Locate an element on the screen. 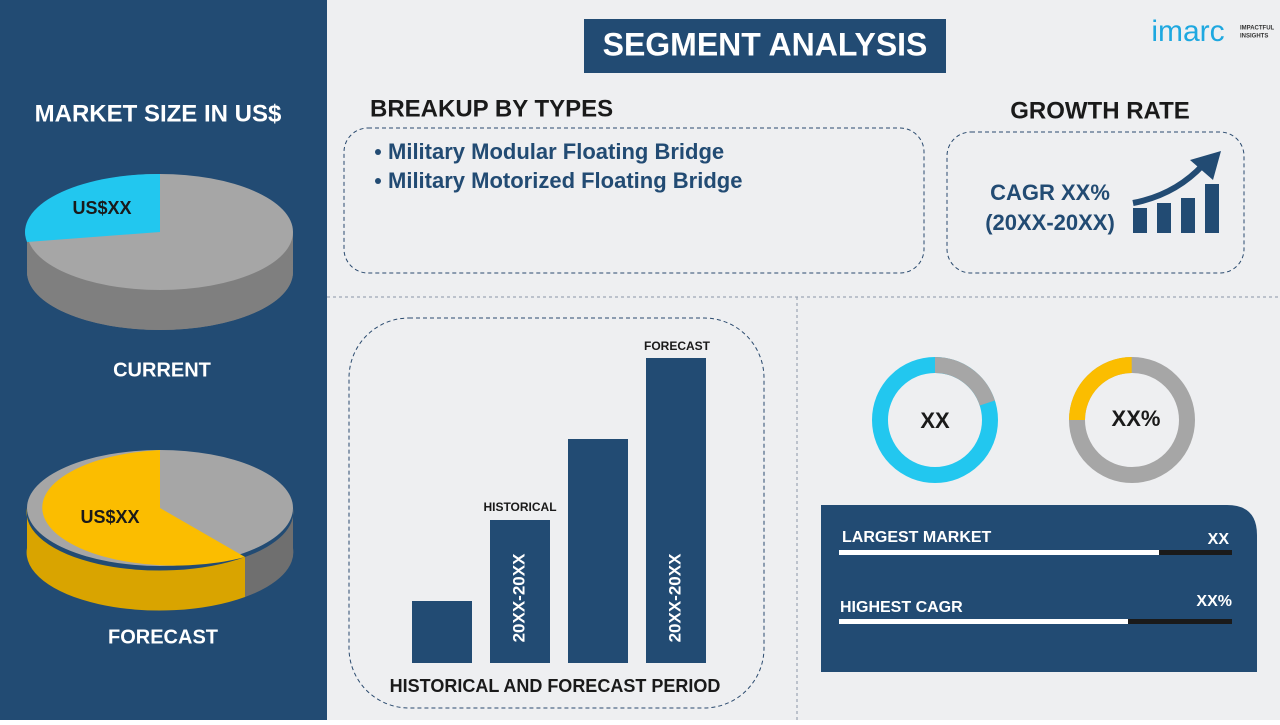 The image size is (1280, 725). historical-label: HISTORICAL is located at coordinates (519, 507).